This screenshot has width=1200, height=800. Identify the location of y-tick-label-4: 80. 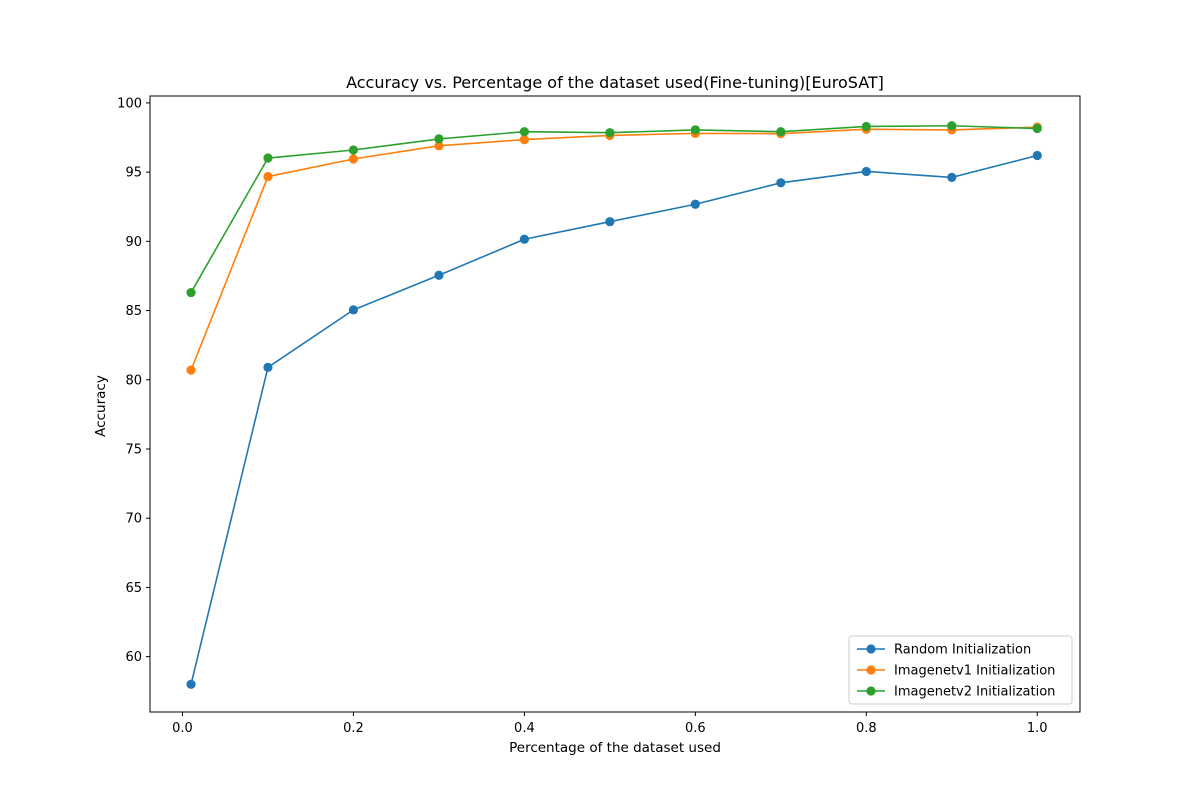
(133, 380).